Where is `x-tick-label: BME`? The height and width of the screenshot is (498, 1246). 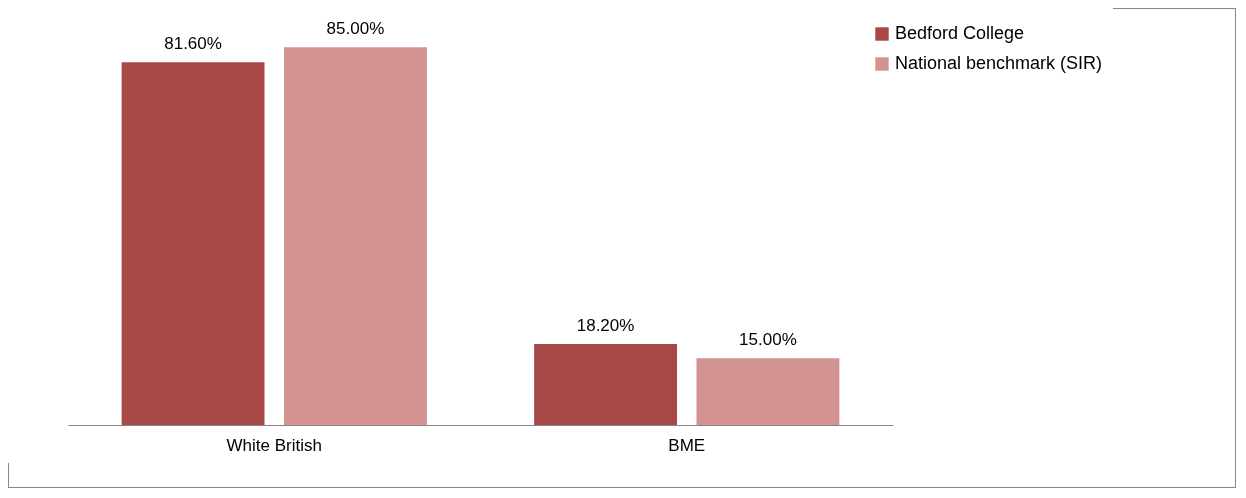 x-tick-label: BME is located at coordinates (687, 445).